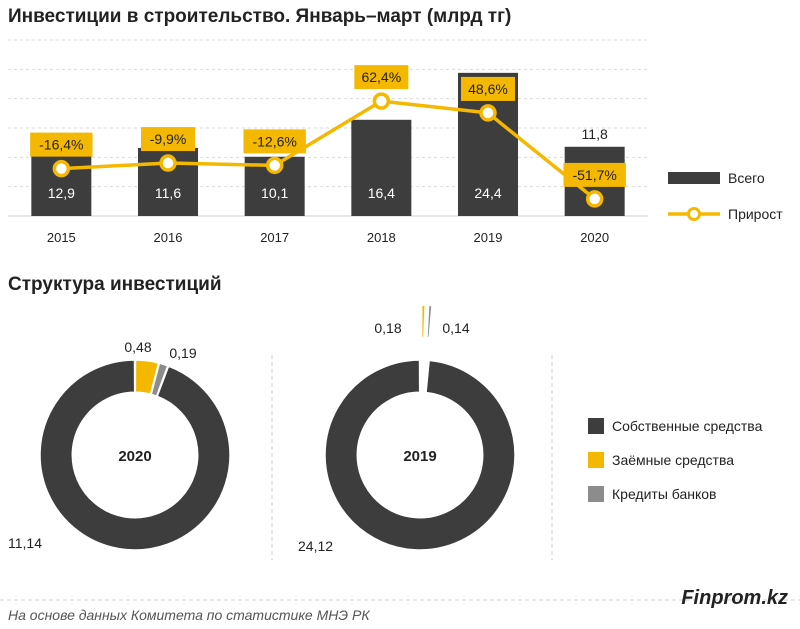 The width and height of the screenshot is (800, 629). I want to click on donut-center-label-2020: 2020, so click(134, 456).